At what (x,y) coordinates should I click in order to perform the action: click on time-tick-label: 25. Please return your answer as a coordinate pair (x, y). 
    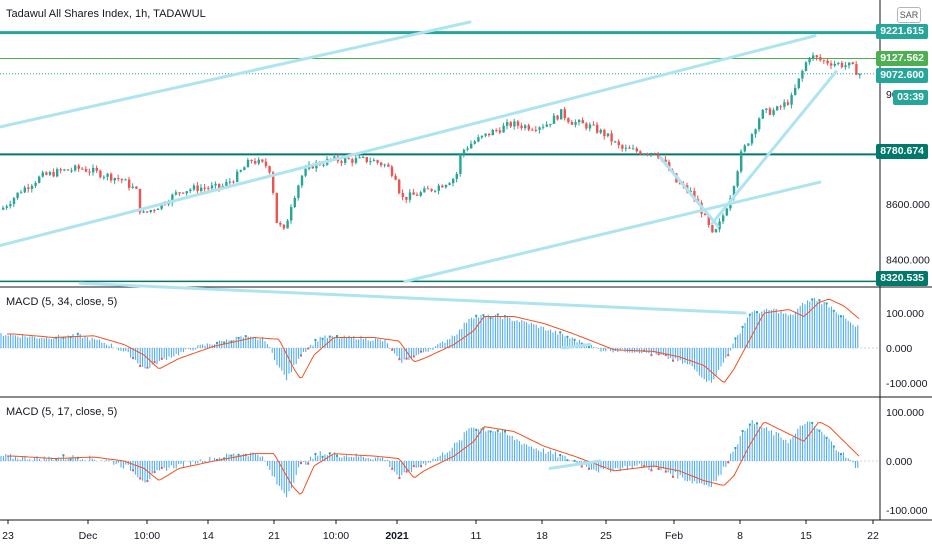
    Looking at the image, I should click on (606, 536).